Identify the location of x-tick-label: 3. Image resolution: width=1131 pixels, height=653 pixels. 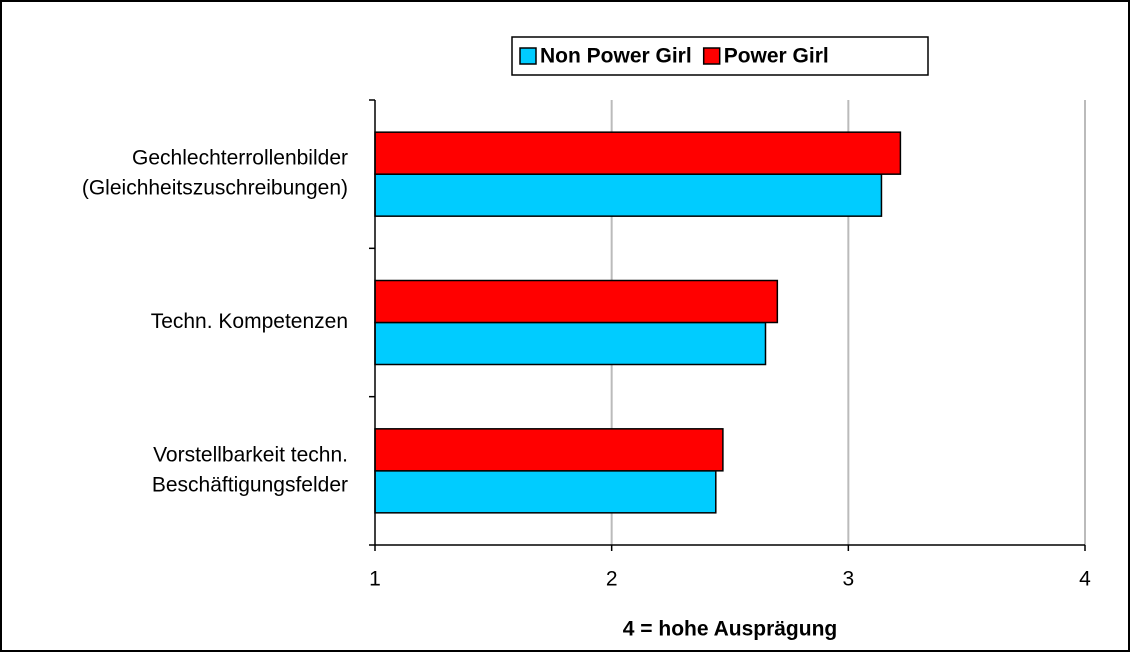
(848, 579).